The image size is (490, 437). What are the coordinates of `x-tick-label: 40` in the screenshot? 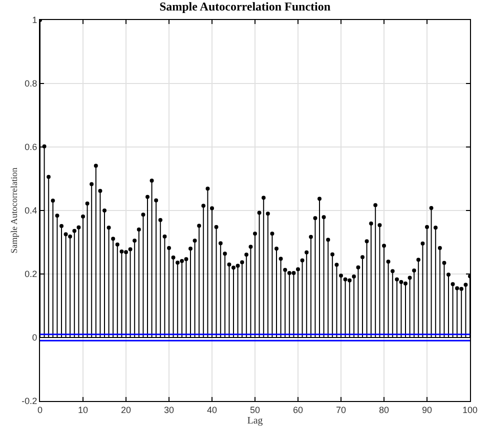 It's located at (212, 409).